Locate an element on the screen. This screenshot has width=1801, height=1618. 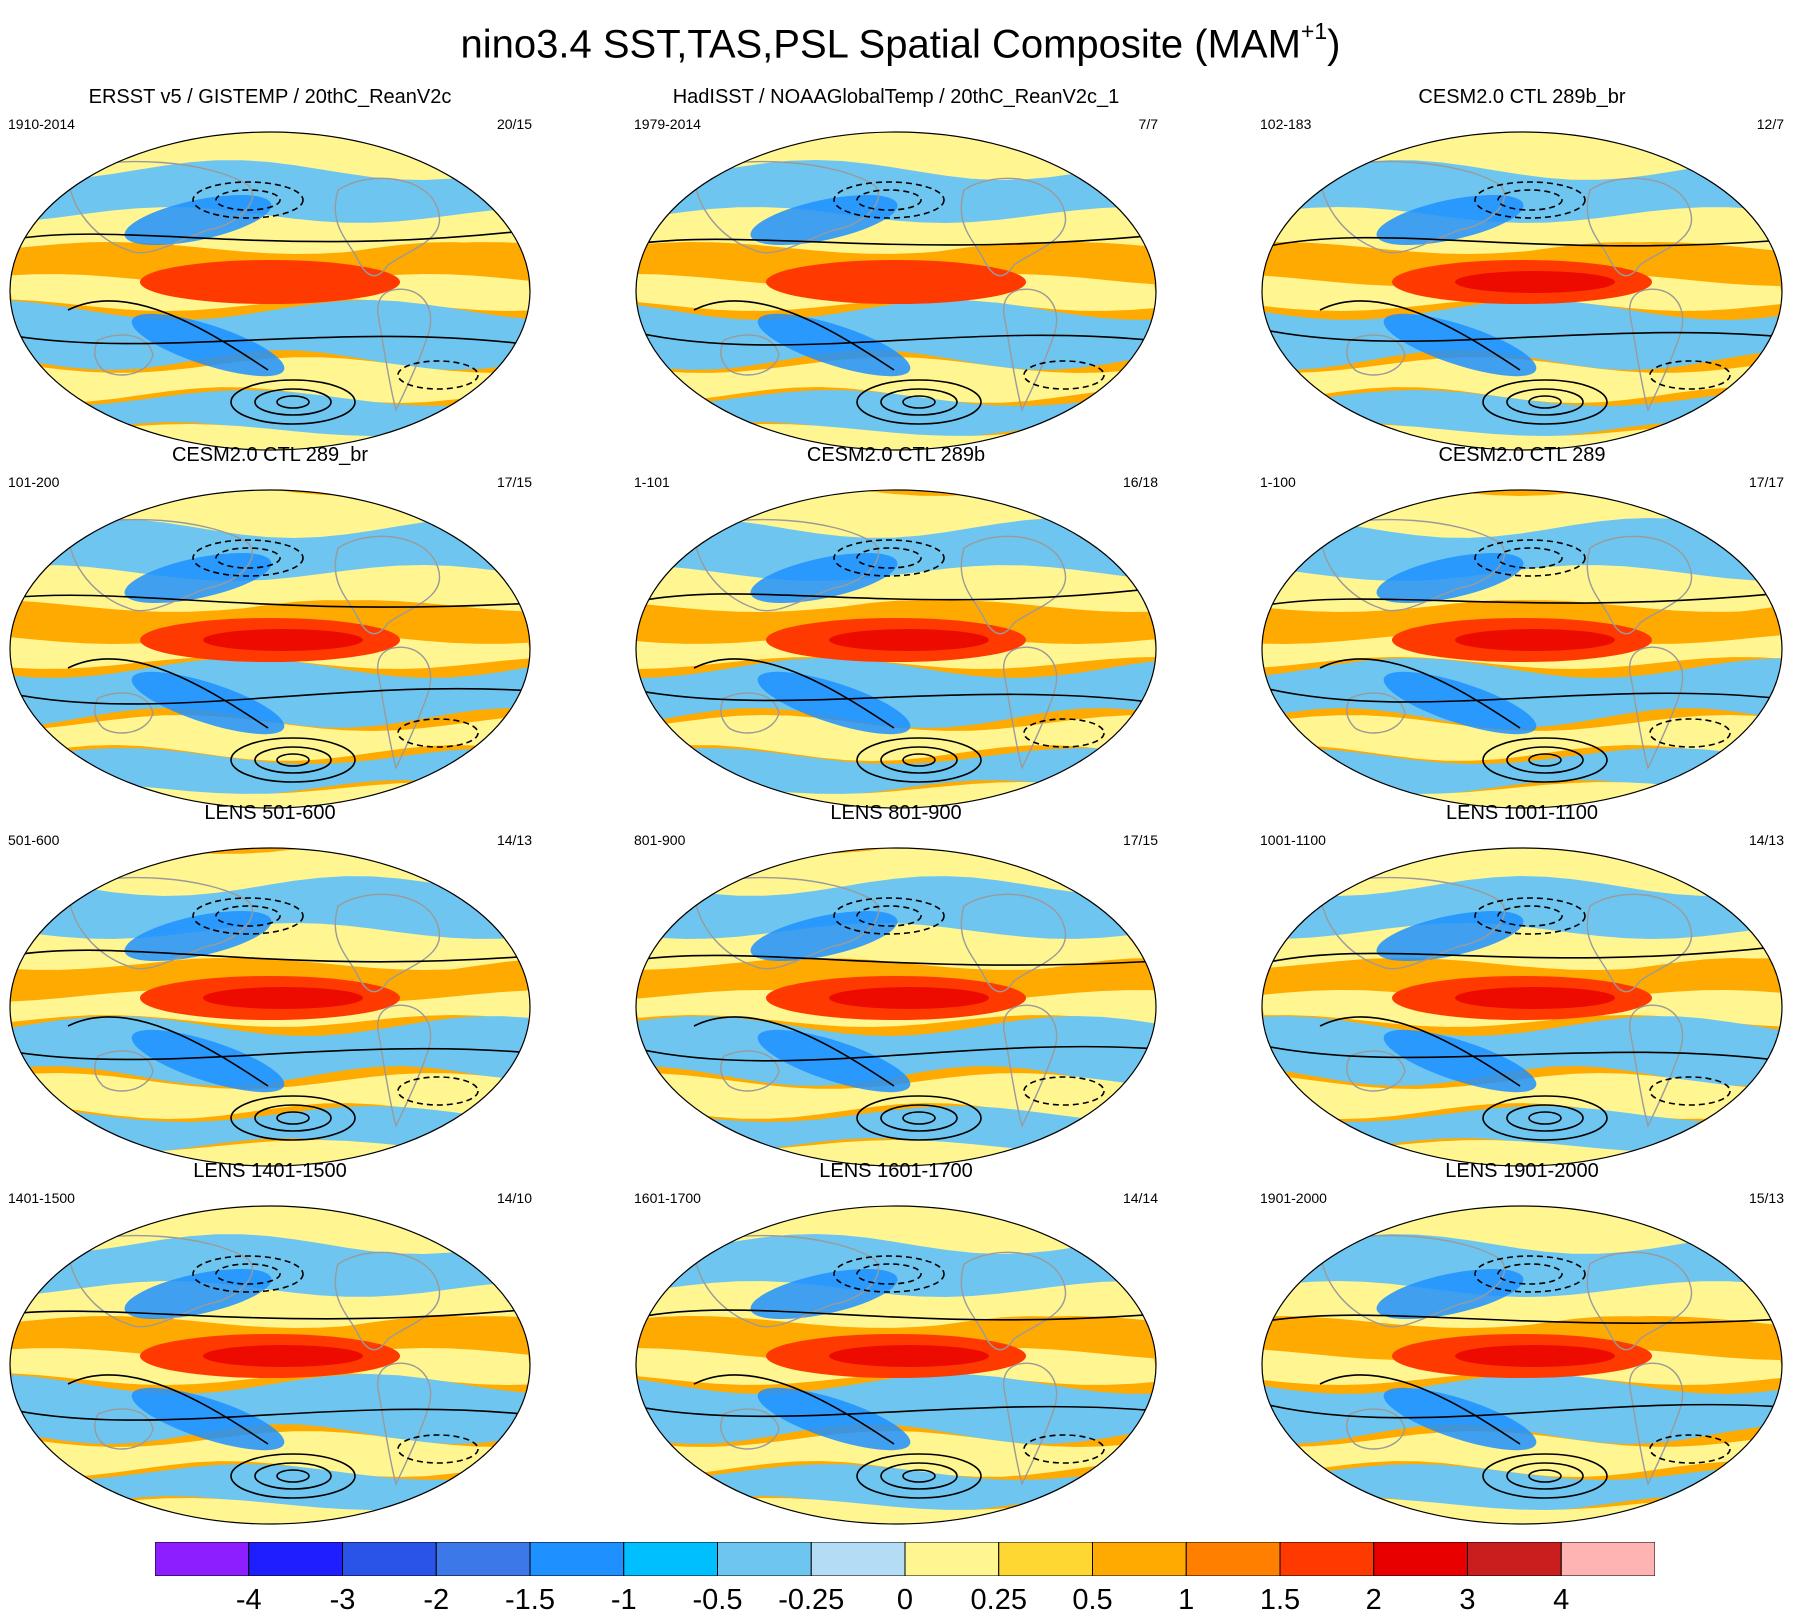
map-panel: CESM2.0 CTL 289 1-100 17/17 is located at coordinates (1522, 629).